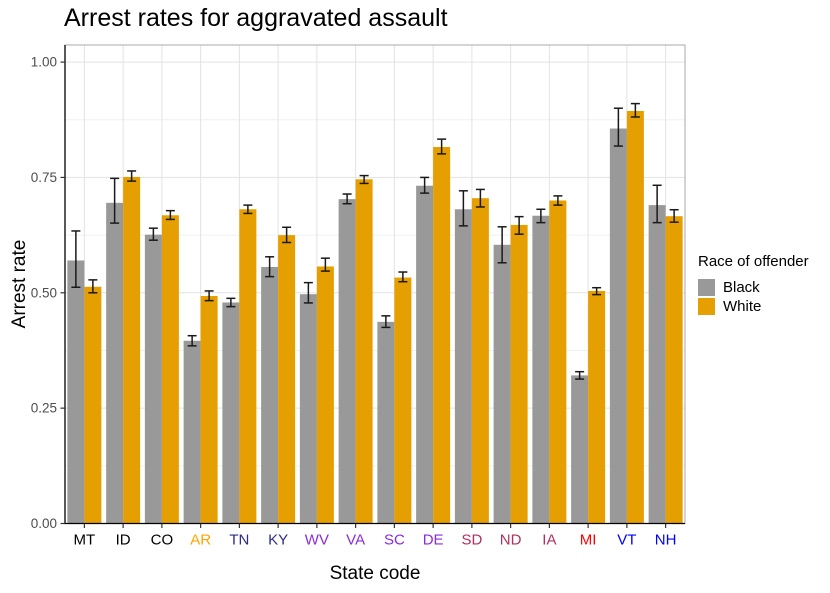 The height and width of the screenshot is (593, 830). What do you see at coordinates (85, 540) in the screenshot?
I see `x-tick-label-MT: MT` at bounding box center [85, 540].